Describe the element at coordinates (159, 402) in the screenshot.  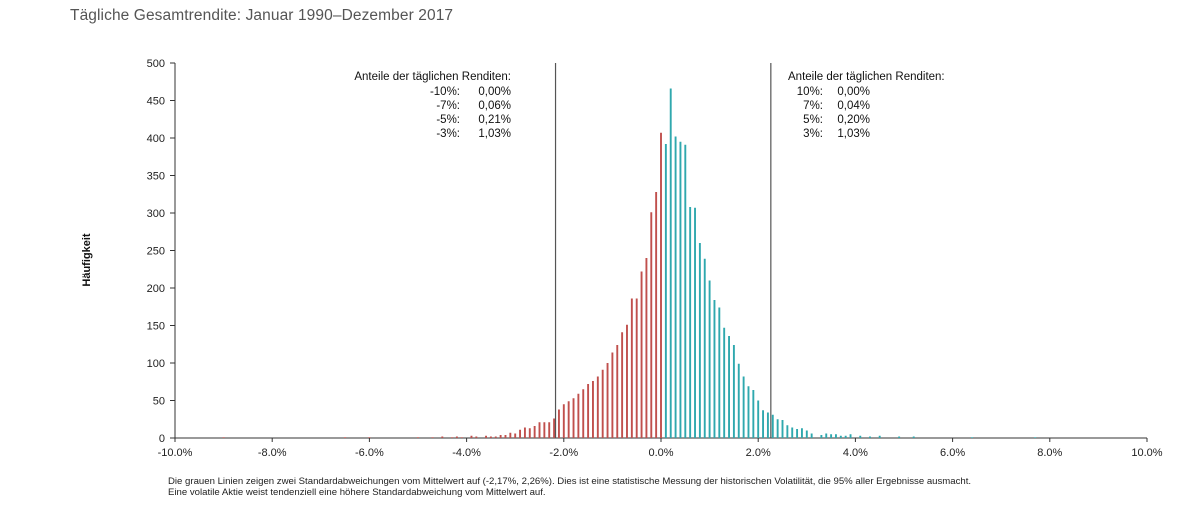
I see `y-tick-label: 50` at that location.